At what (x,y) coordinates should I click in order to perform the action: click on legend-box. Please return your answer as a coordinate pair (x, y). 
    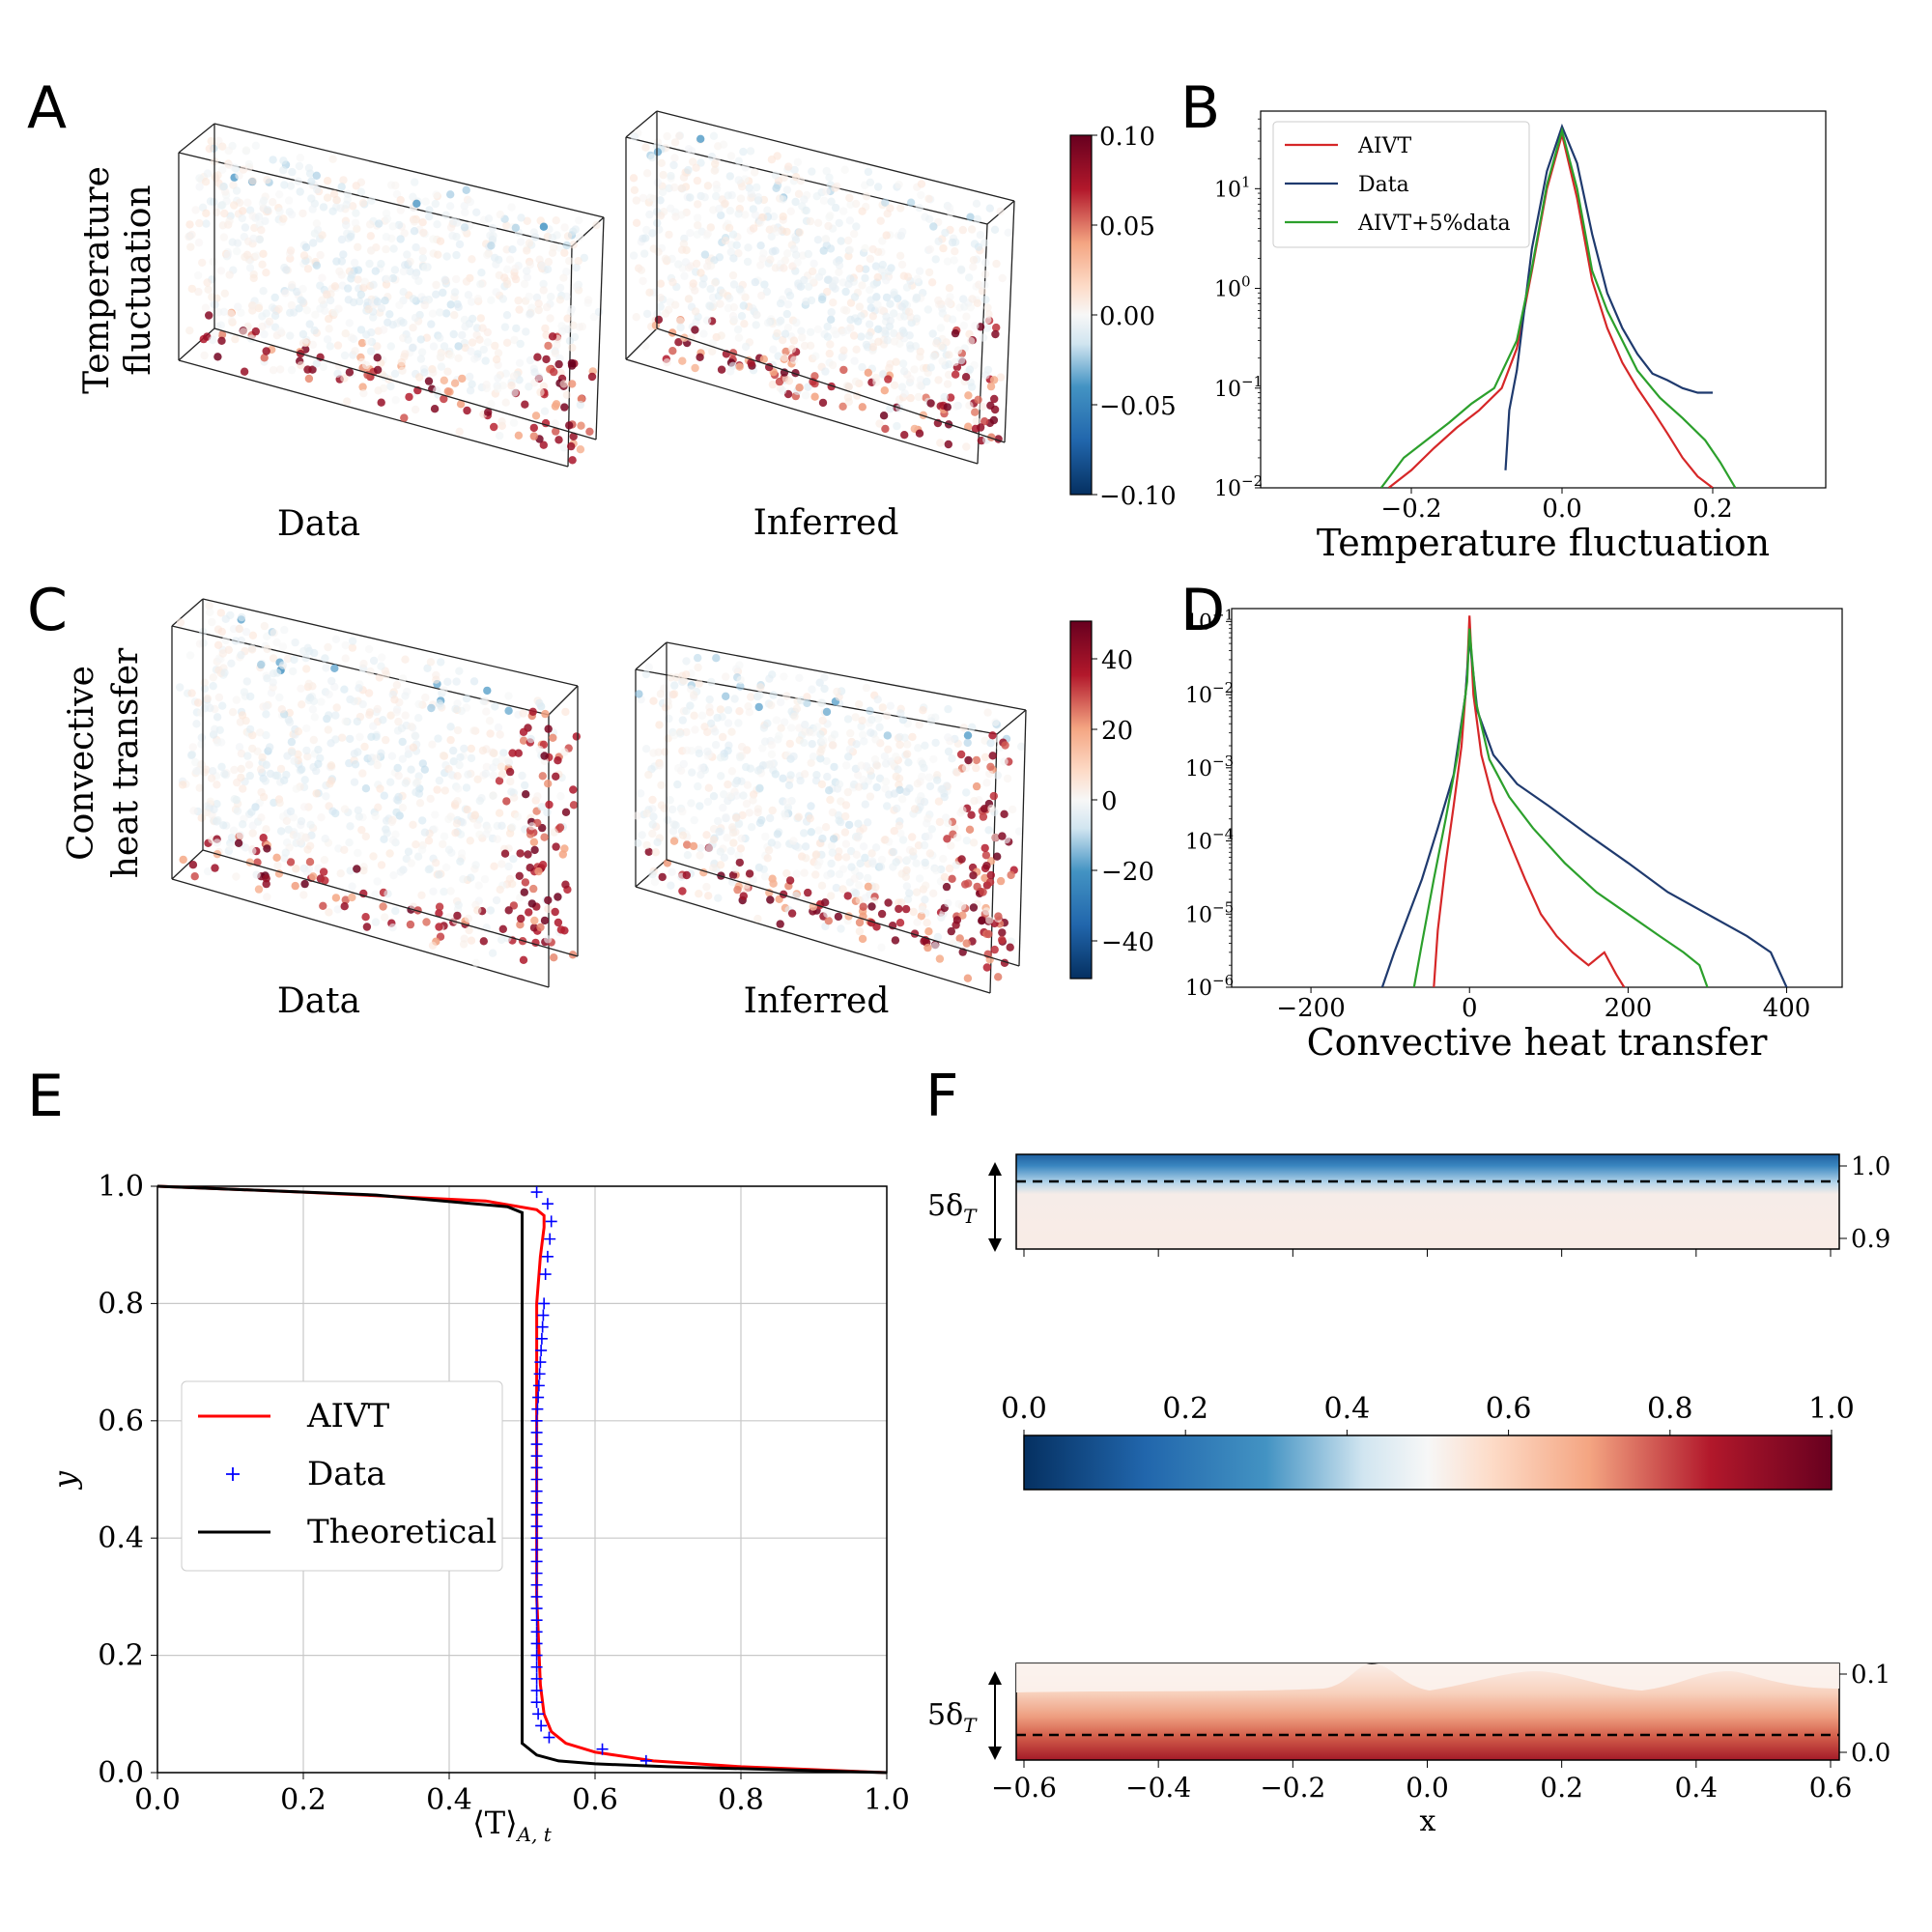
    Looking at the image, I should click on (1401, 184).